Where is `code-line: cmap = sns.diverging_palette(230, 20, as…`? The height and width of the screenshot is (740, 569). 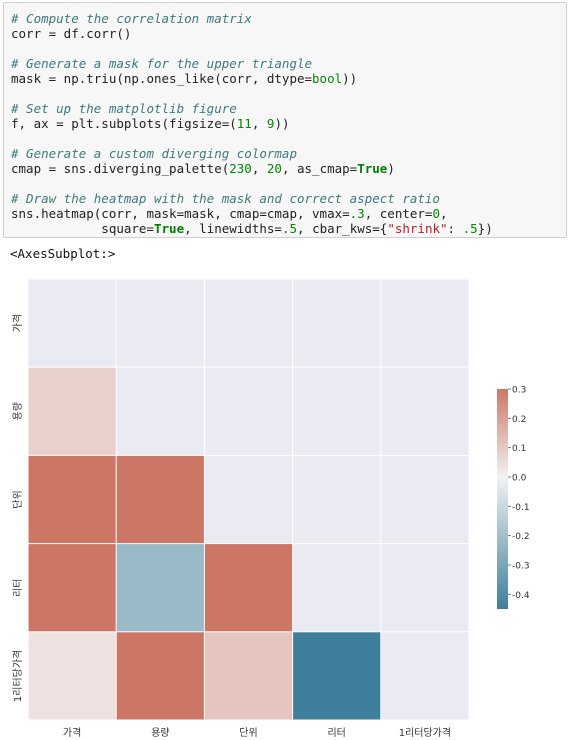
code-line: cmap = sns.diverging_palette(230, 20, as… is located at coordinates (288, 168).